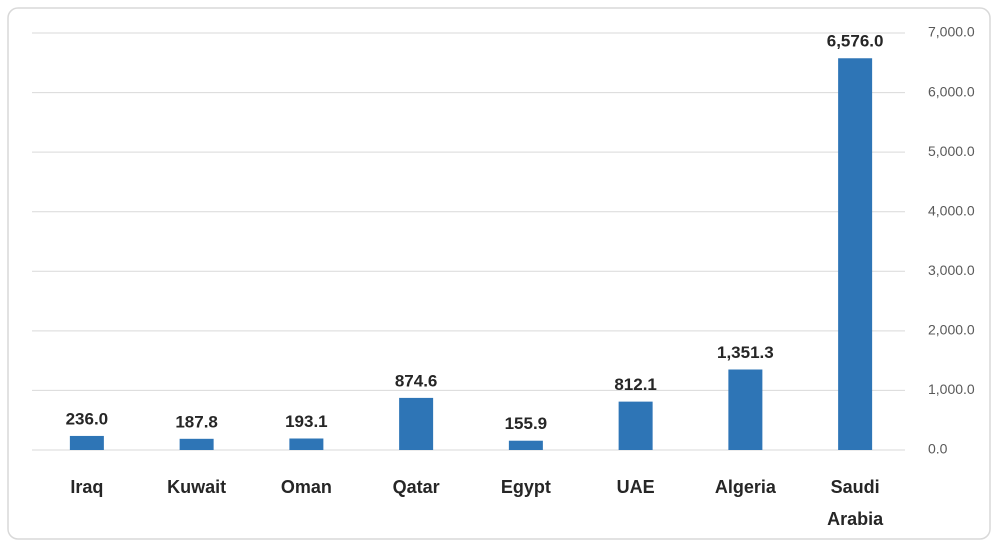 The width and height of the screenshot is (998, 547). What do you see at coordinates (196, 421) in the screenshot?
I see `value-label: 187.8` at bounding box center [196, 421].